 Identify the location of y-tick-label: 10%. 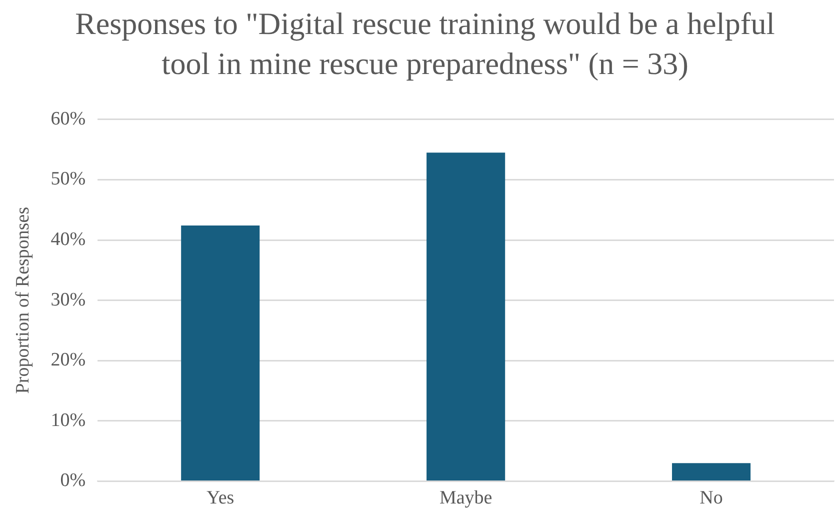
(68, 420).